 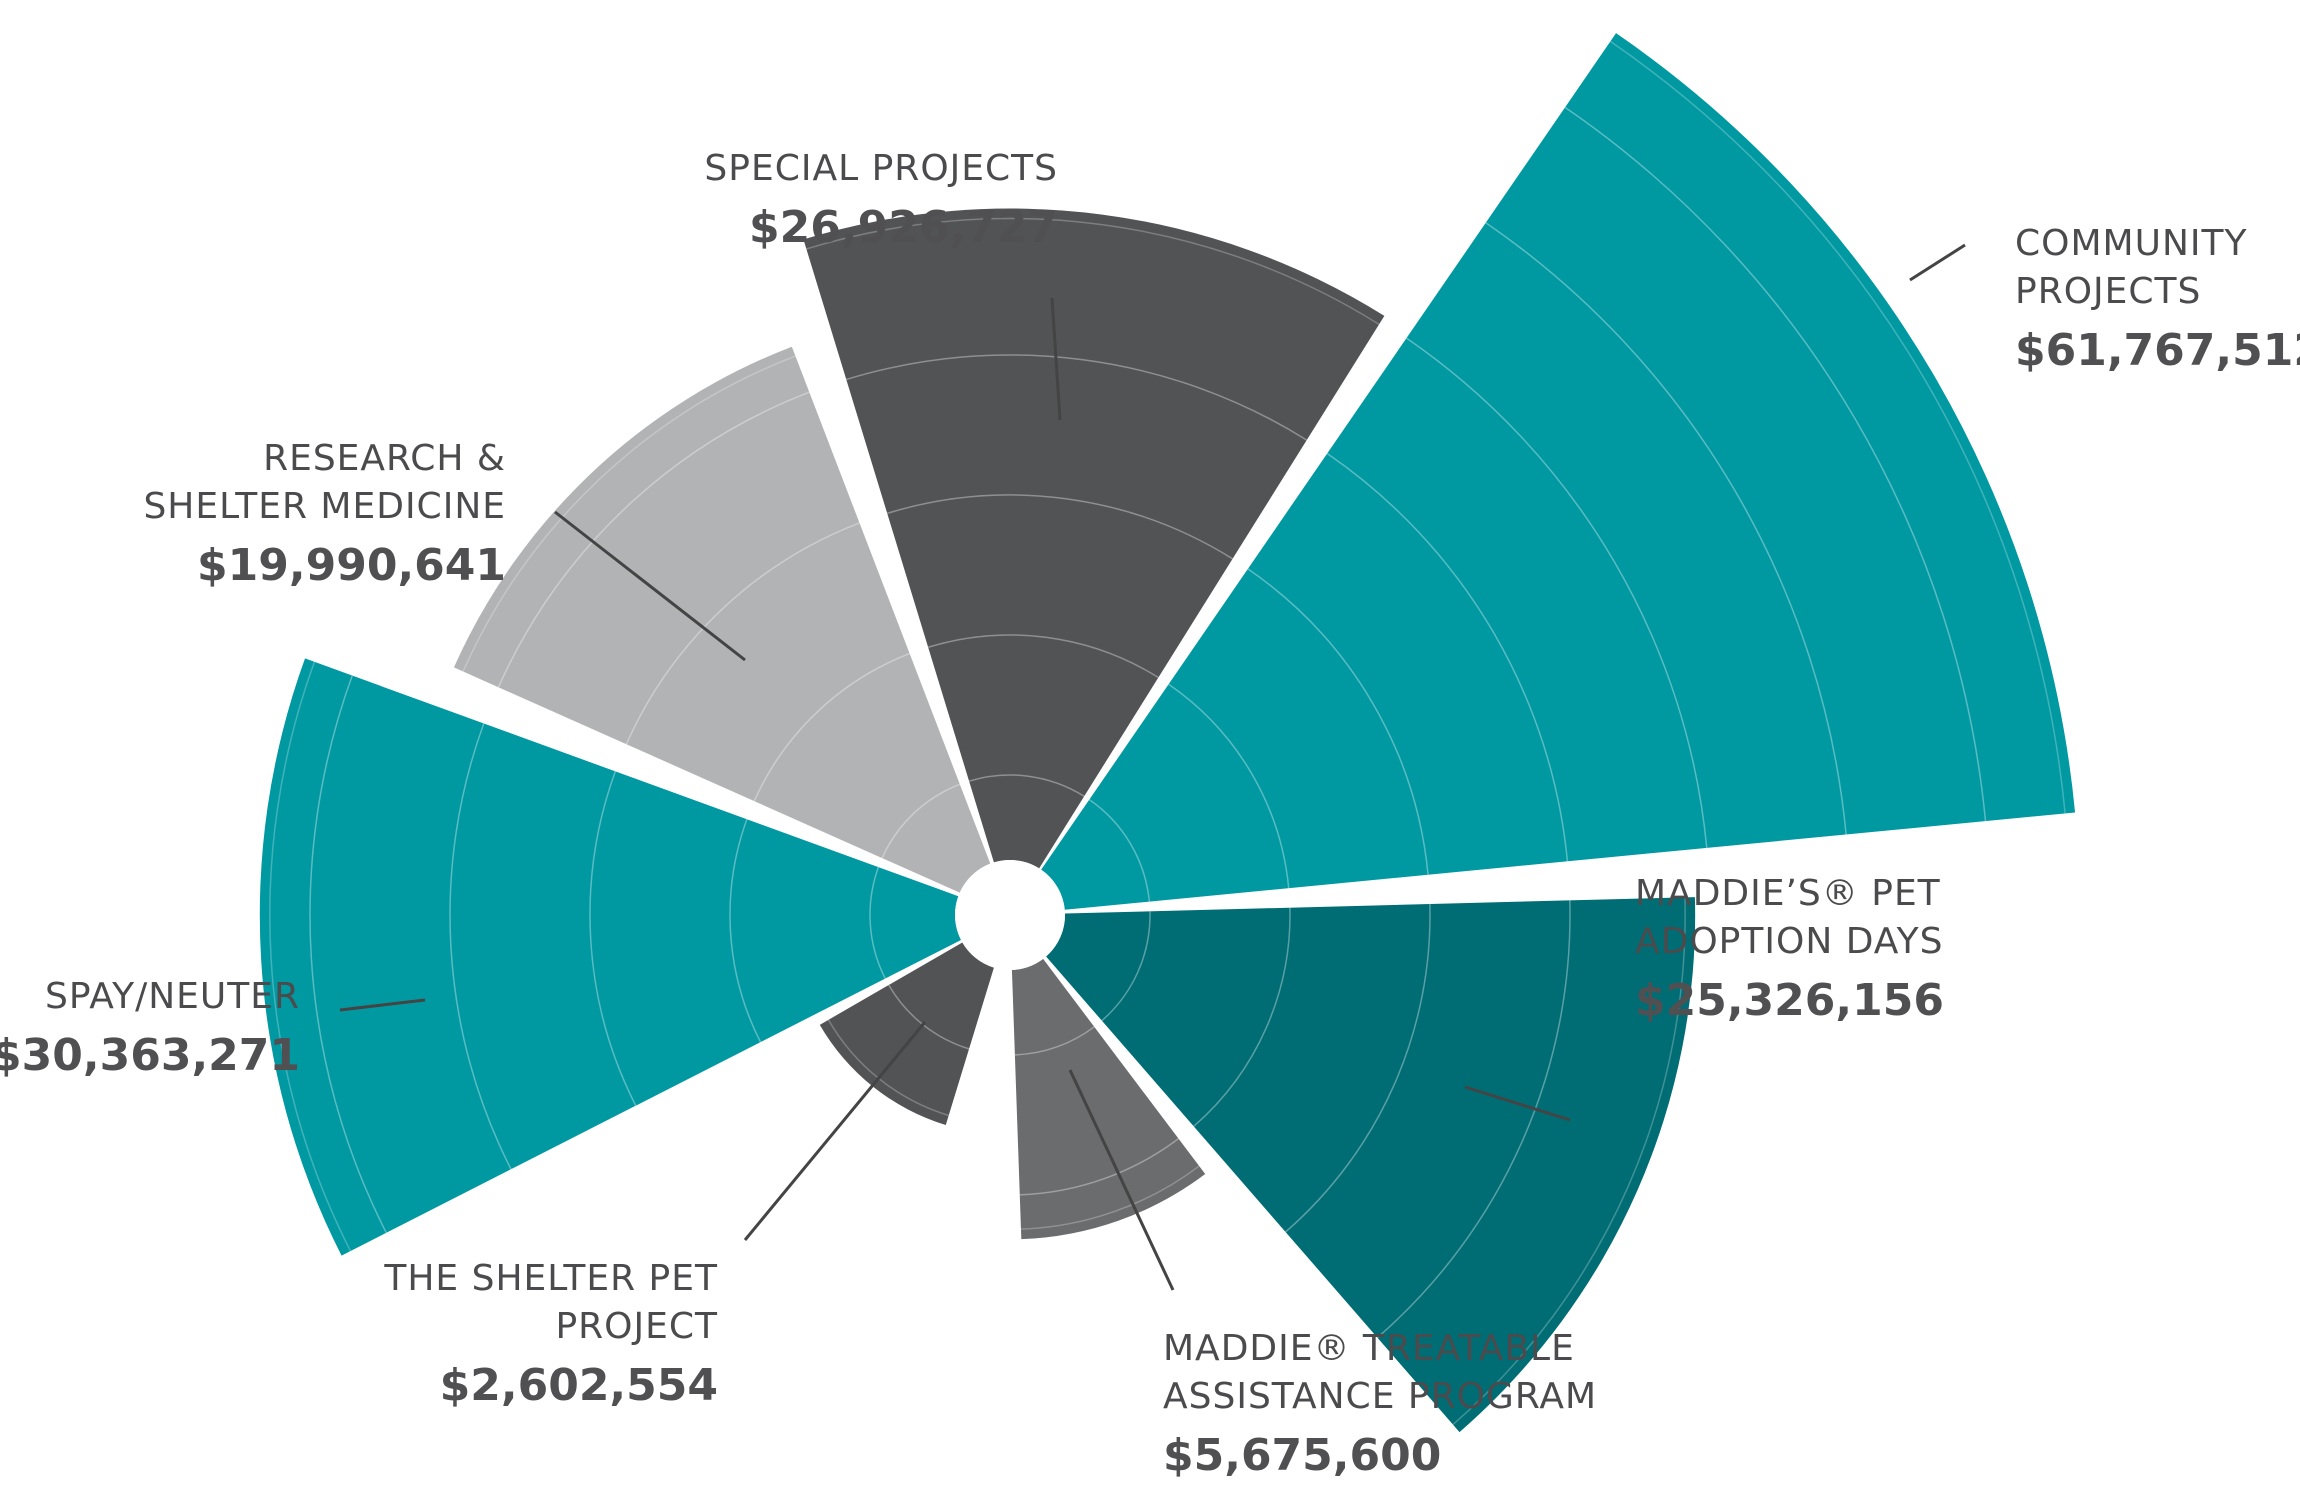 I want to click on label-name-line: ADOPTION DAYS, so click(x=1789, y=941).